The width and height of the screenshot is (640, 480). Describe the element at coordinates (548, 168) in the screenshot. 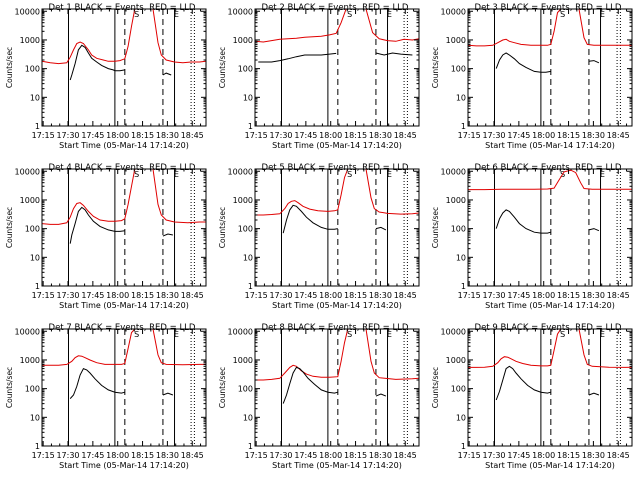

I see `panel-title: Det 6 BLACK = Events, RED = LLD` at that location.